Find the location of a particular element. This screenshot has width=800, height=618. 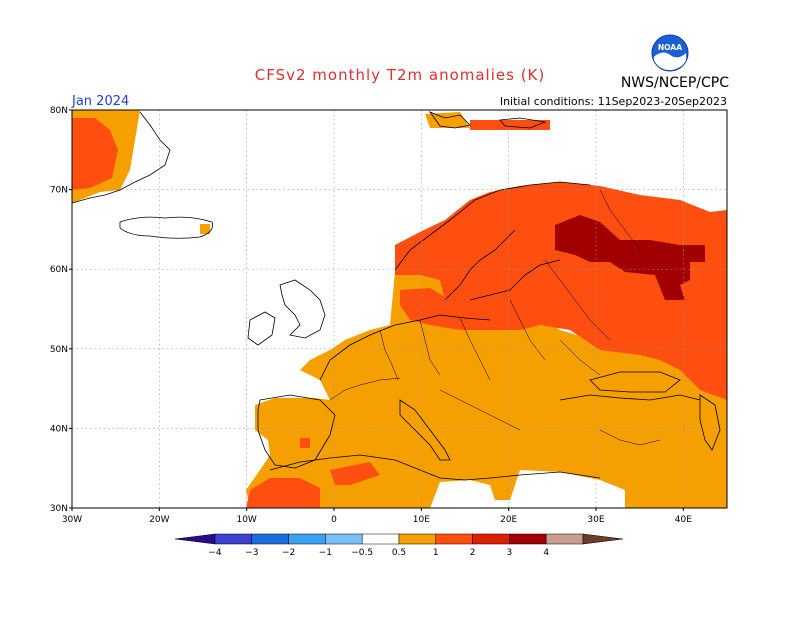

latitude-labels: 80N 70N 60N 50N 40N 30N is located at coordinates (61, 310).